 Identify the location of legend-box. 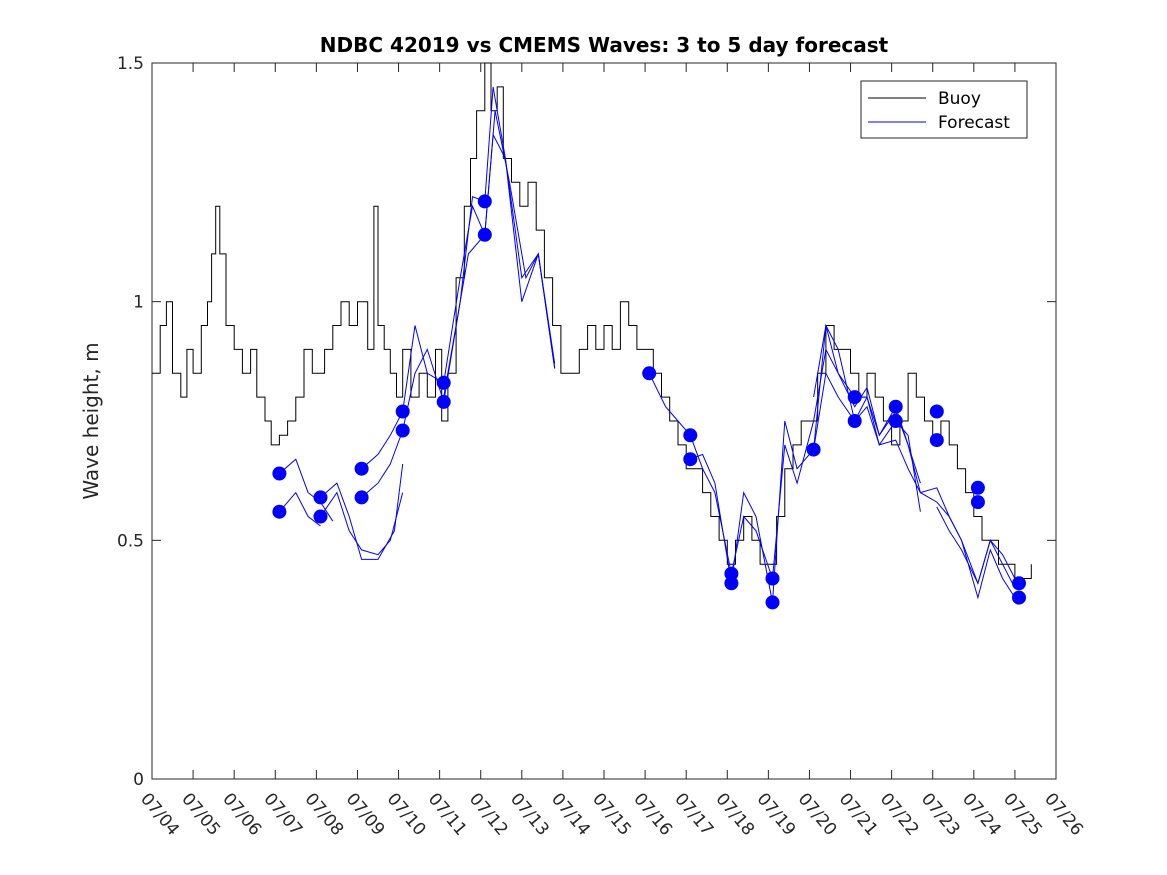
(944, 109).